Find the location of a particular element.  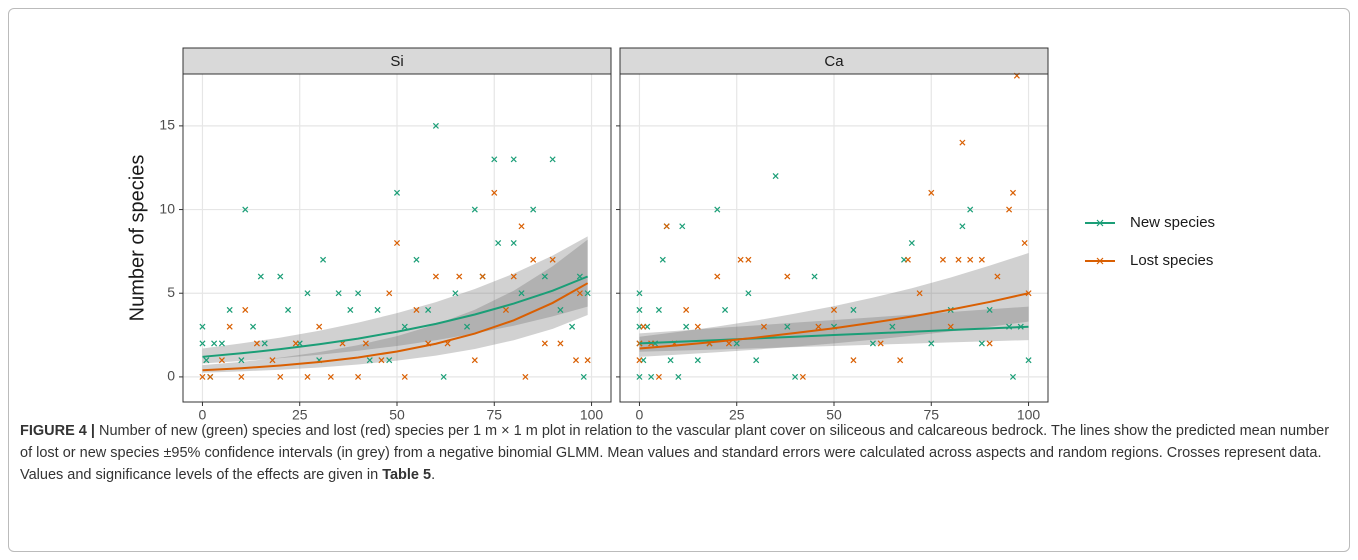

caption-ref: Table 5 is located at coordinates (407, 475).